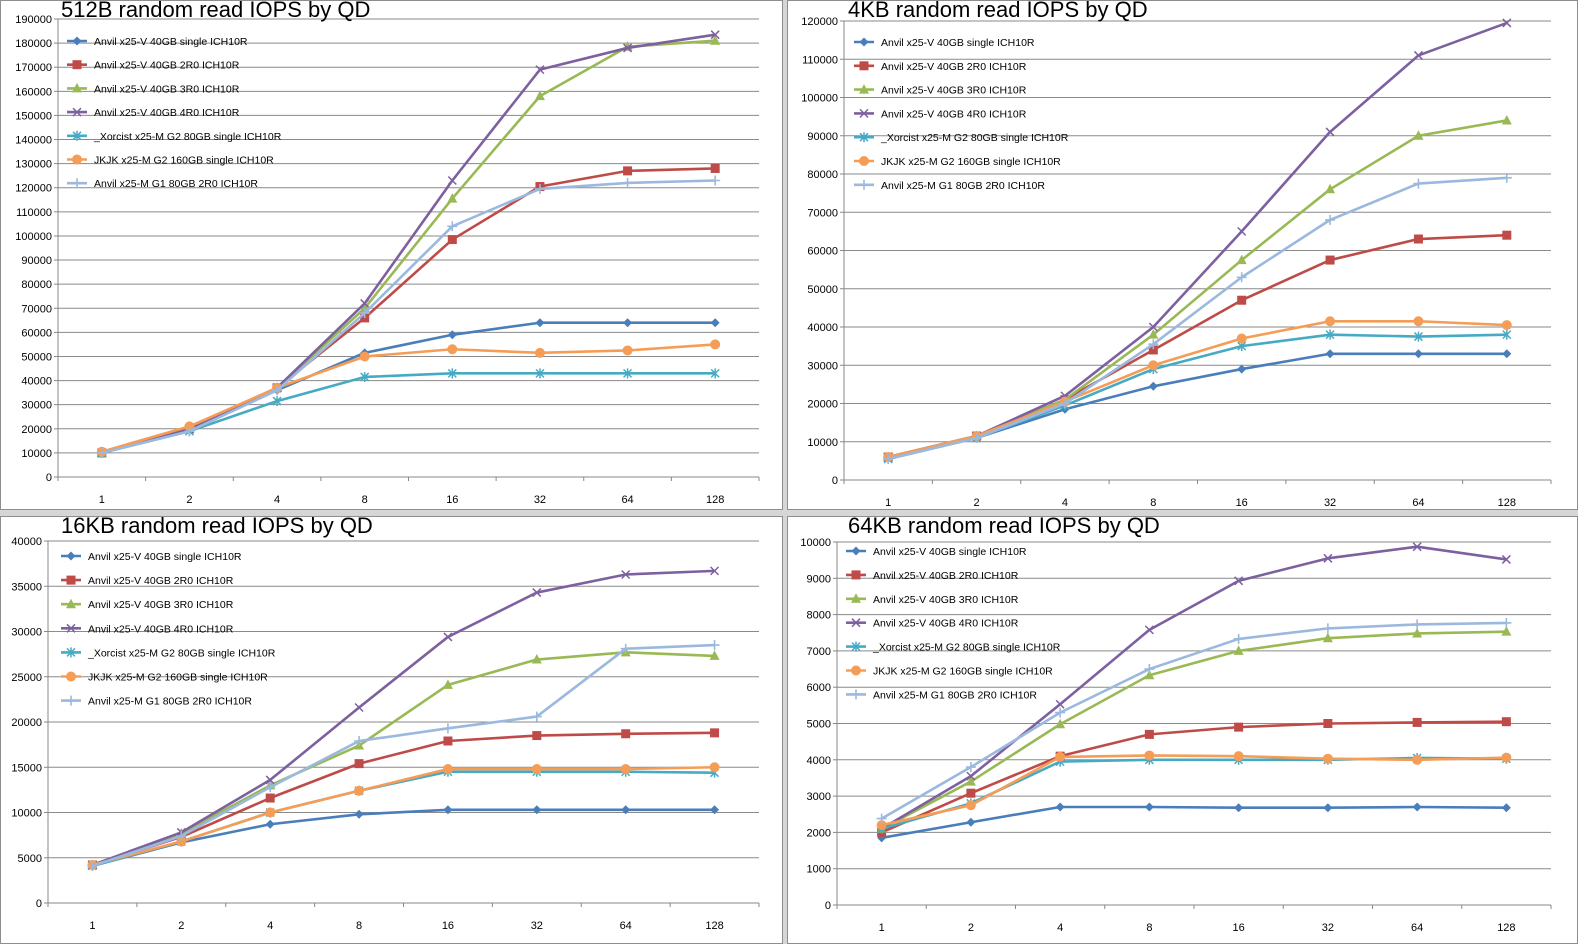 This screenshot has width=1578, height=945. Describe the element at coordinates (33, 237) in the screenshot. I see `y-tick-label: 100000` at that location.